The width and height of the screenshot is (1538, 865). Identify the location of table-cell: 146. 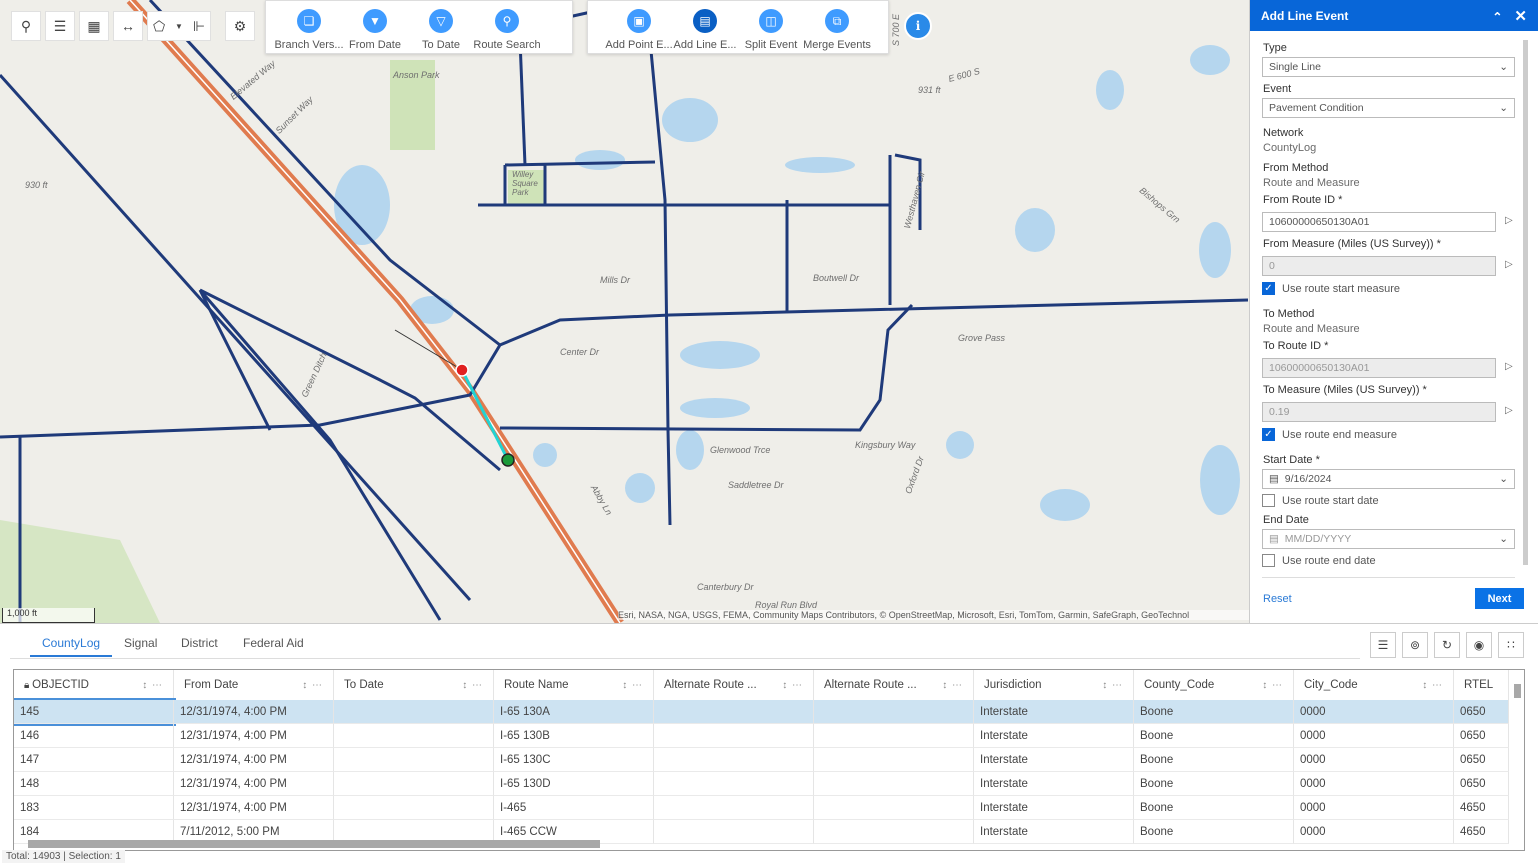
(94, 736).